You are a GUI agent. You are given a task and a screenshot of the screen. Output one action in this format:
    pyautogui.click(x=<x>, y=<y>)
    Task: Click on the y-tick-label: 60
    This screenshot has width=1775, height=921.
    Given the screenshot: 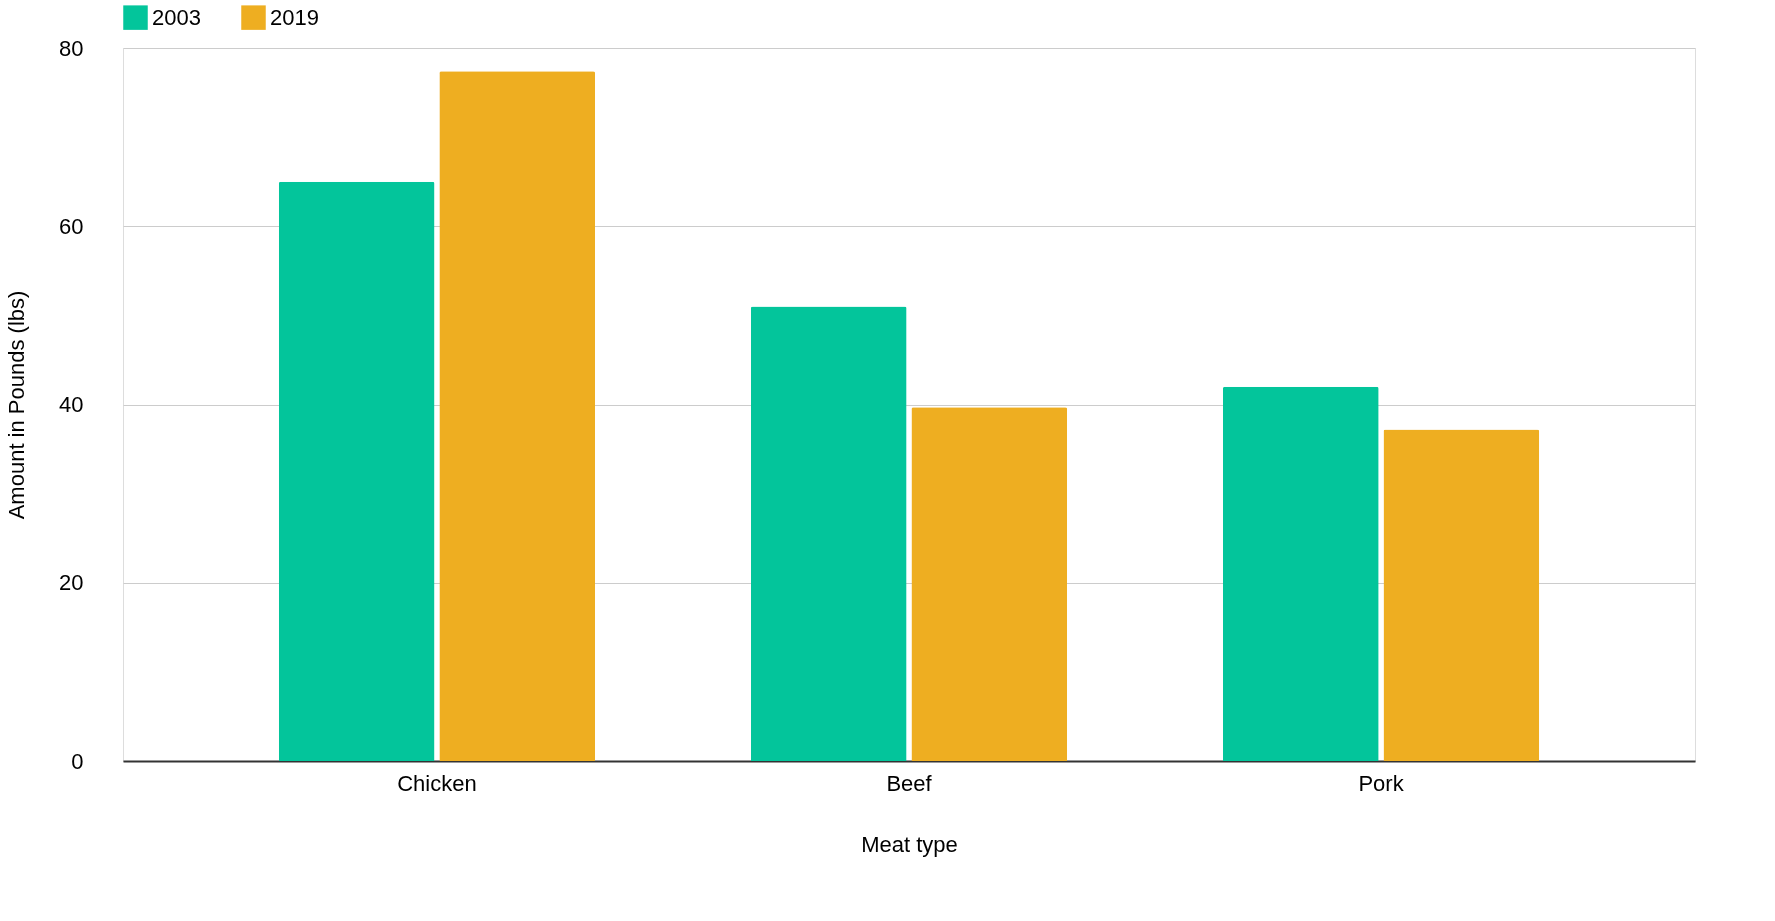 What is the action you would take?
    pyautogui.click(x=71, y=226)
    